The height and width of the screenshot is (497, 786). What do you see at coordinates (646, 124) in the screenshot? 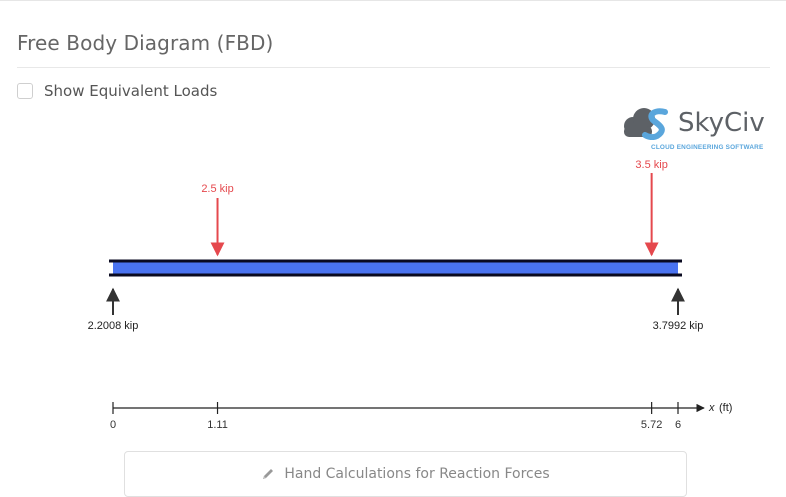
I see `skyciv-cloud-icon` at bounding box center [646, 124].